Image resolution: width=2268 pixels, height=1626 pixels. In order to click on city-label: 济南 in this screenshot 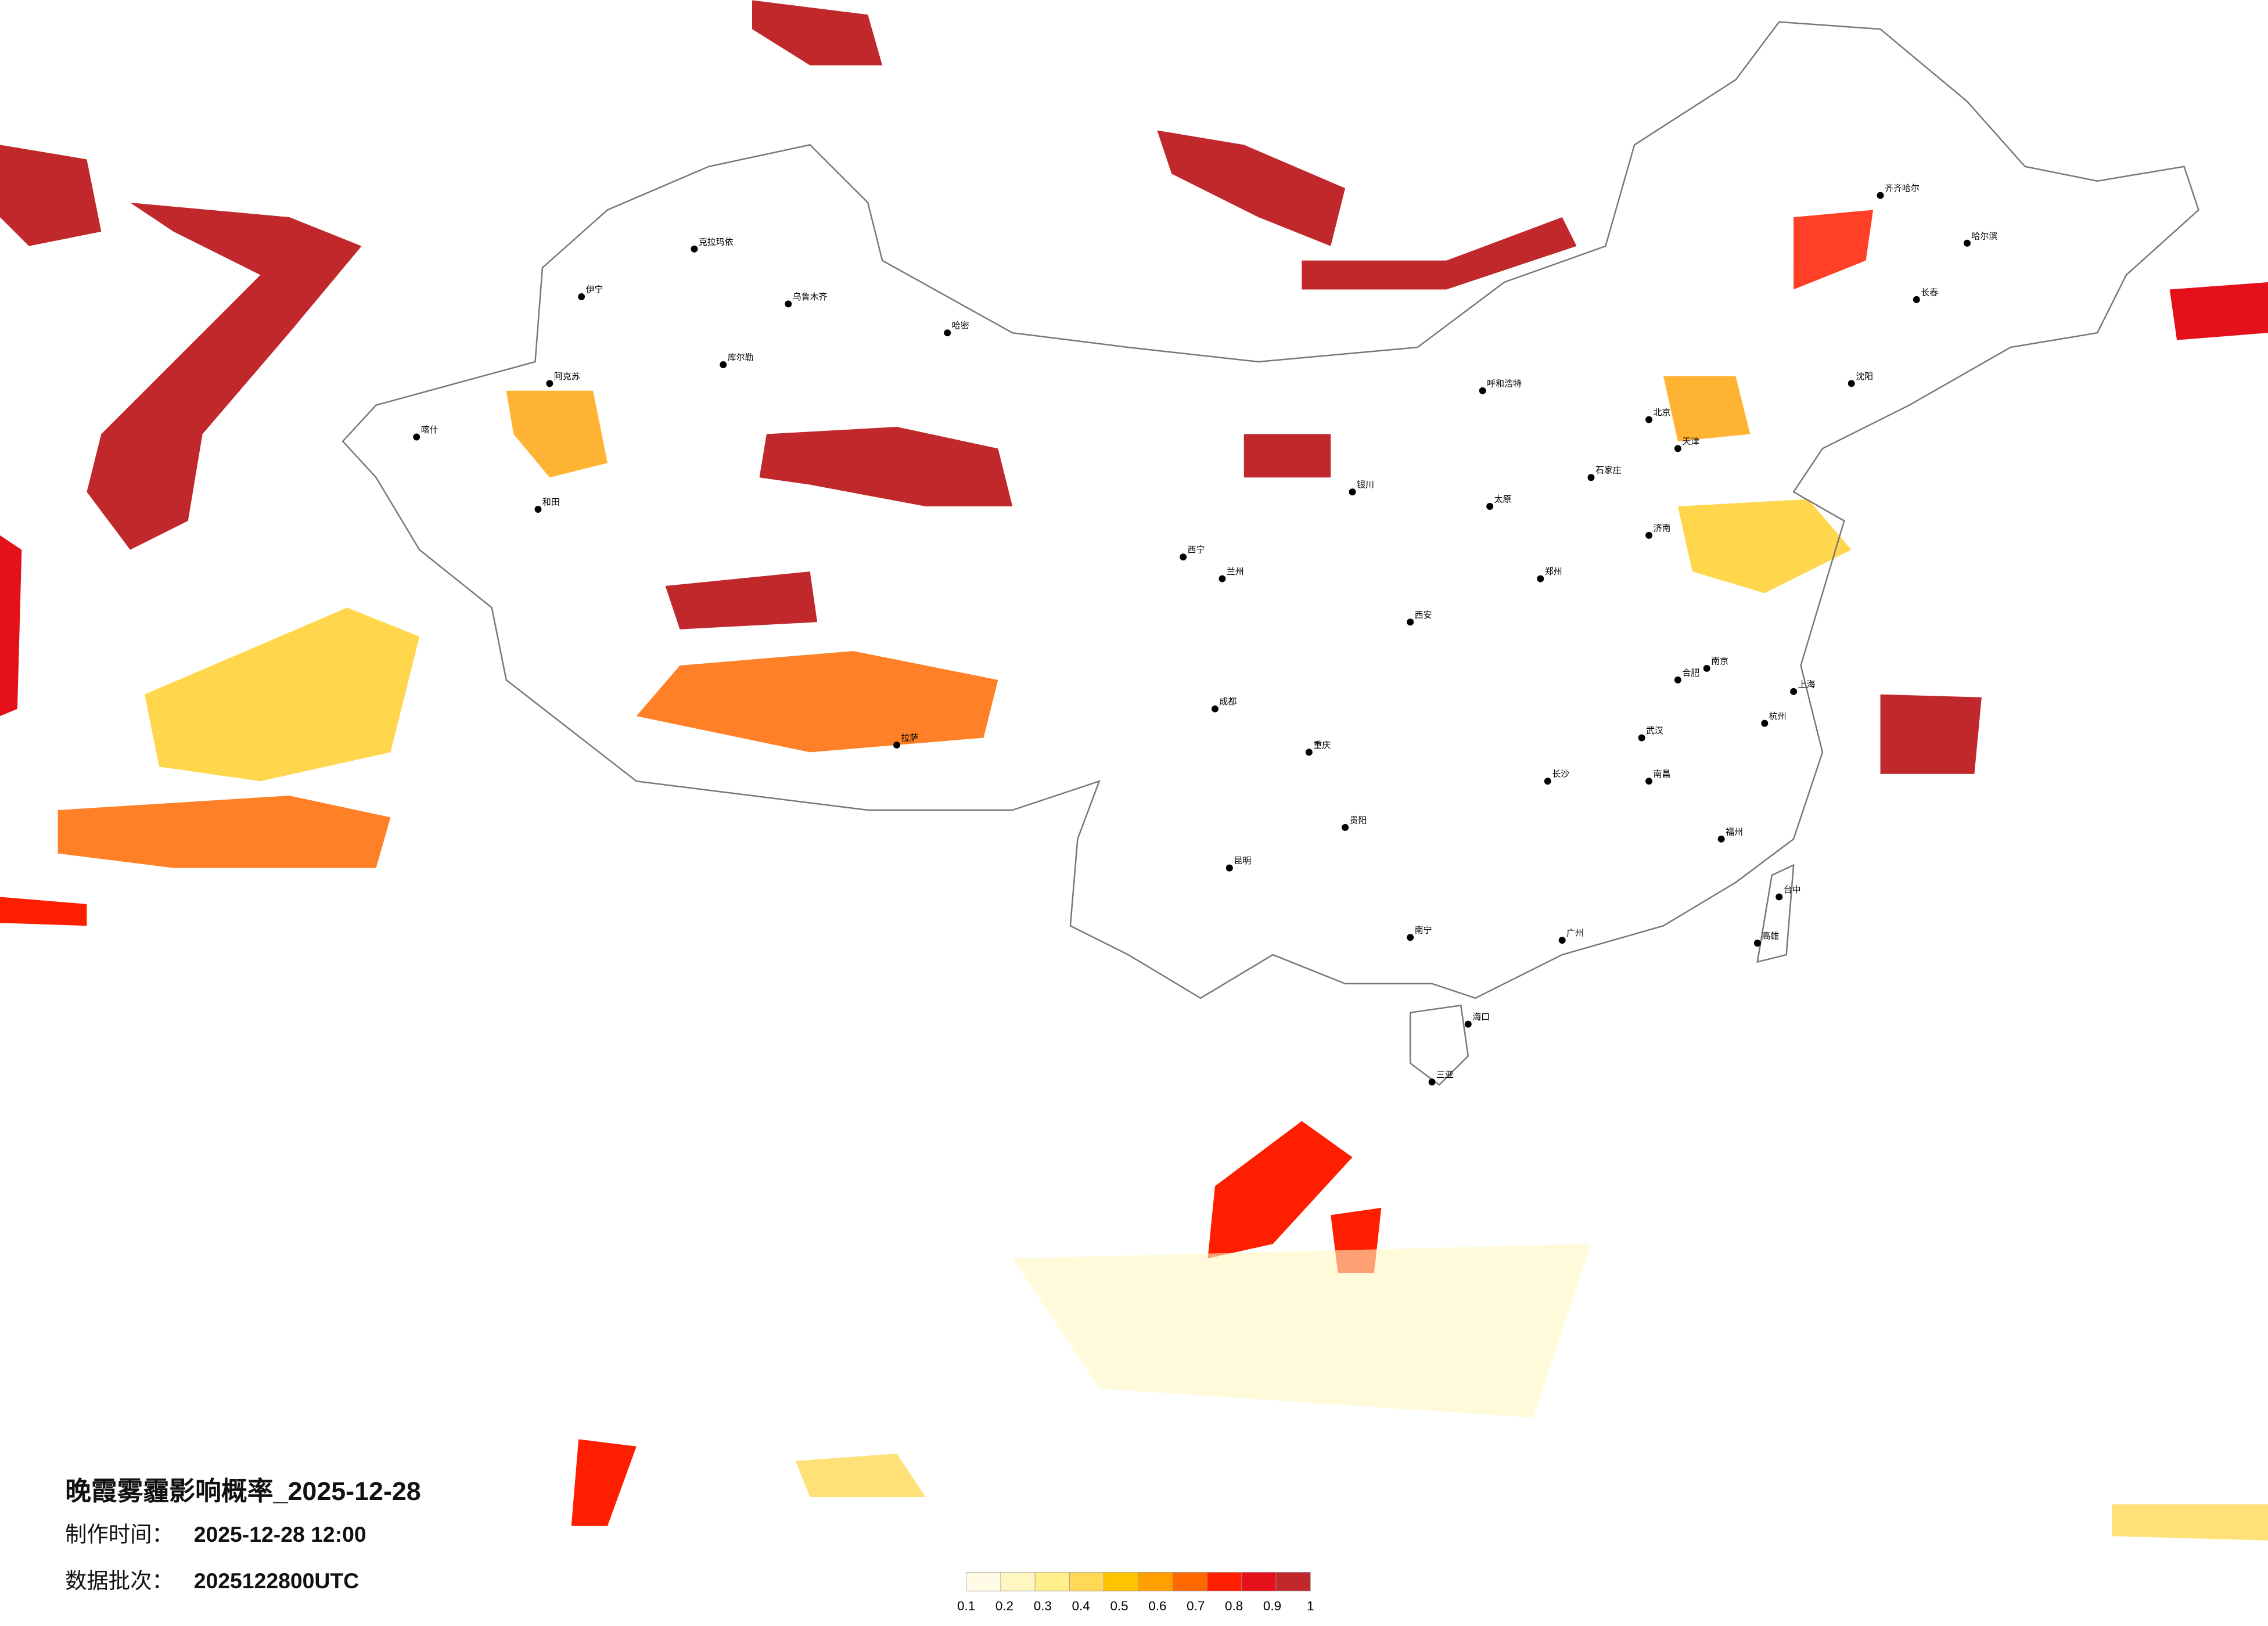, I will do `click(1662, 528)`.